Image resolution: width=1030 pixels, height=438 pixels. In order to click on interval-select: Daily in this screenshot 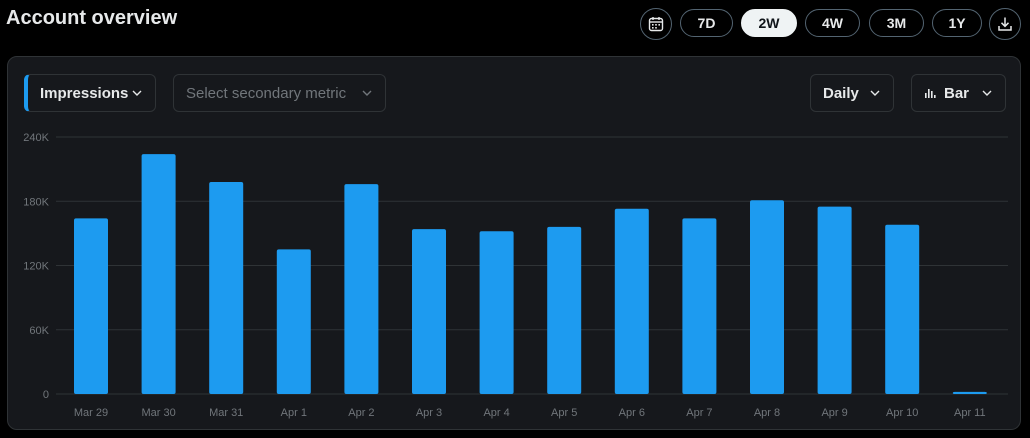, I will do `click(852, 93)`.